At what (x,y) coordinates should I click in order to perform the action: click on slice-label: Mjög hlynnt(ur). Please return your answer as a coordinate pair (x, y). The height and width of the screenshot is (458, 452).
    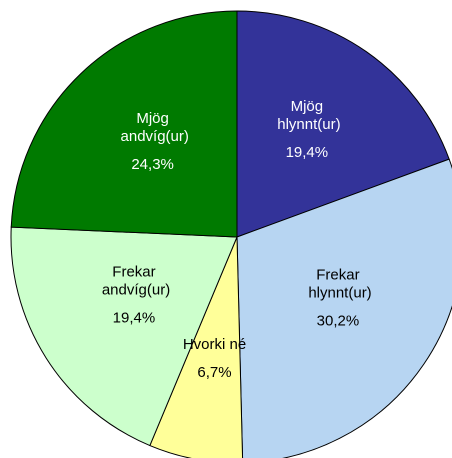
    Looking at the image, I should click on (307, 115).